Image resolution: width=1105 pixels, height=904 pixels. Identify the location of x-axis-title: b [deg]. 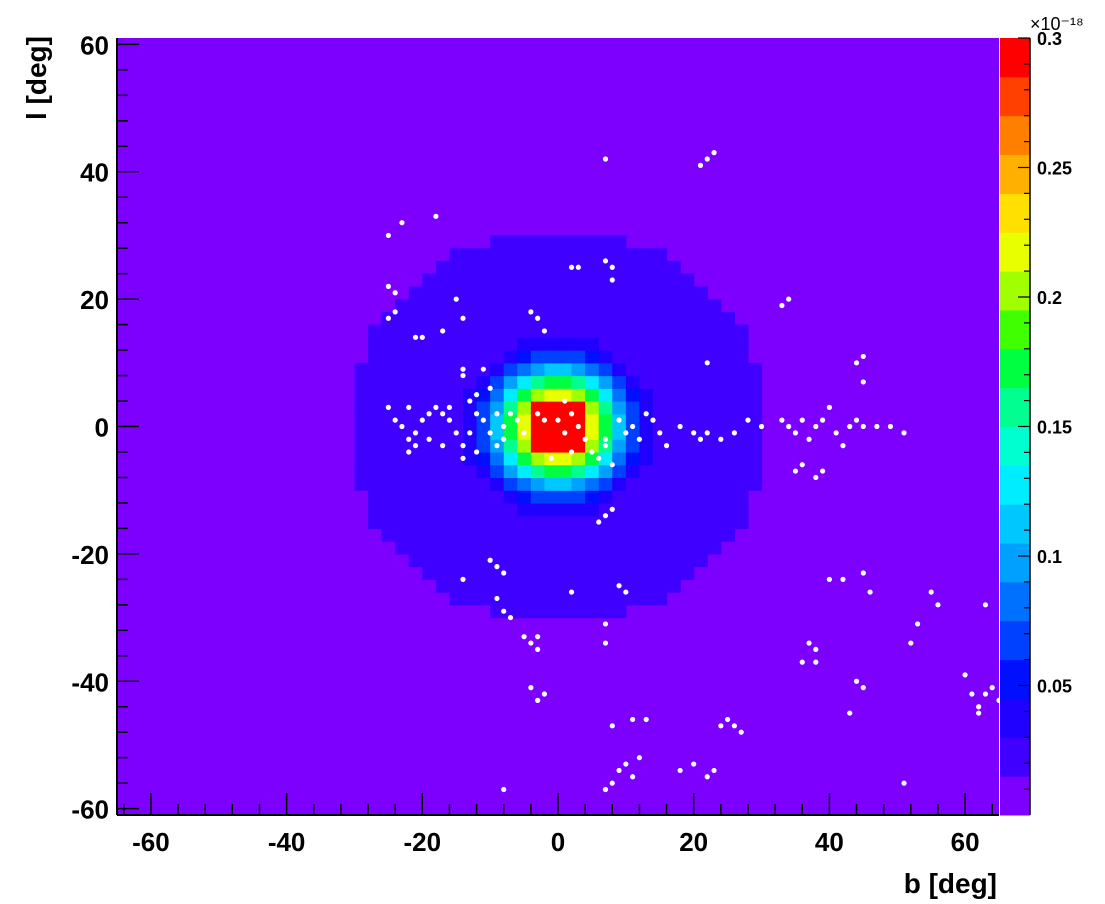
(950, 883).